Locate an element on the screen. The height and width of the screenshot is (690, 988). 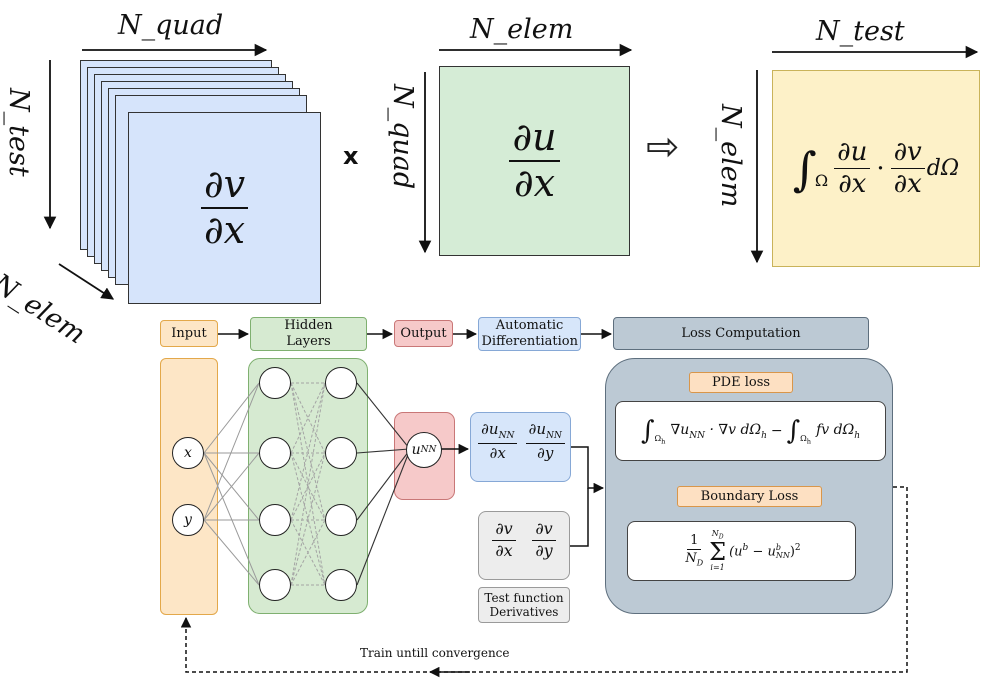
right-den-2: ∂x is located at coordinates (907, 184).